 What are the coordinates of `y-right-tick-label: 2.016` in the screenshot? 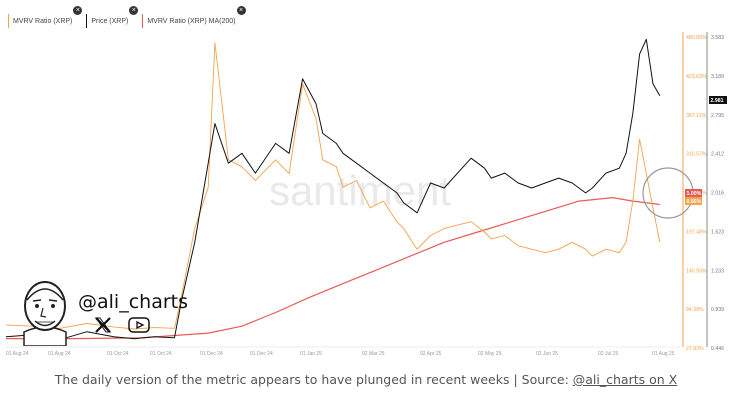 It's located at (717, 194).